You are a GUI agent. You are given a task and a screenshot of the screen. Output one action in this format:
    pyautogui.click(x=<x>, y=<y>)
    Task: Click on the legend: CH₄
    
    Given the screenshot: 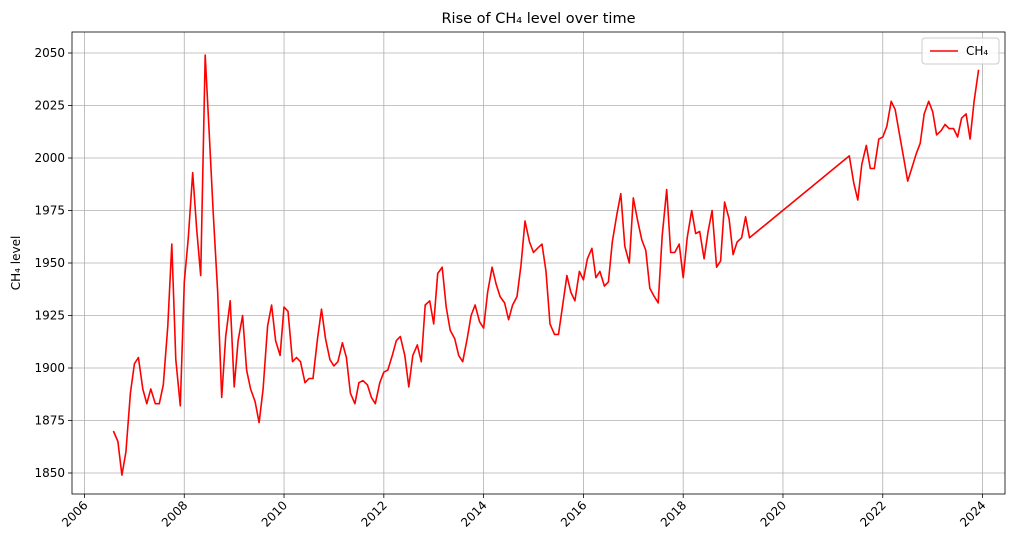 What is the action you would take?
    pyautogui.click(x=960, y=51)
    